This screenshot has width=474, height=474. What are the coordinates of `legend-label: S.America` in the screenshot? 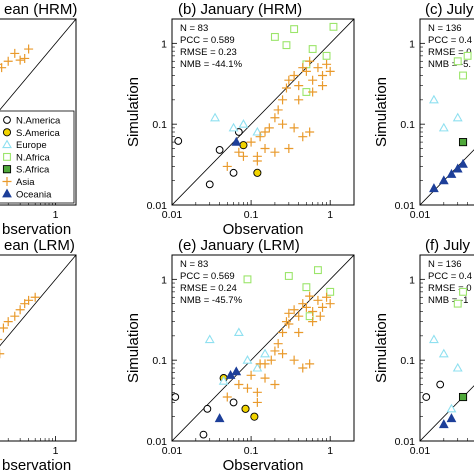 It's located at (38, 133).